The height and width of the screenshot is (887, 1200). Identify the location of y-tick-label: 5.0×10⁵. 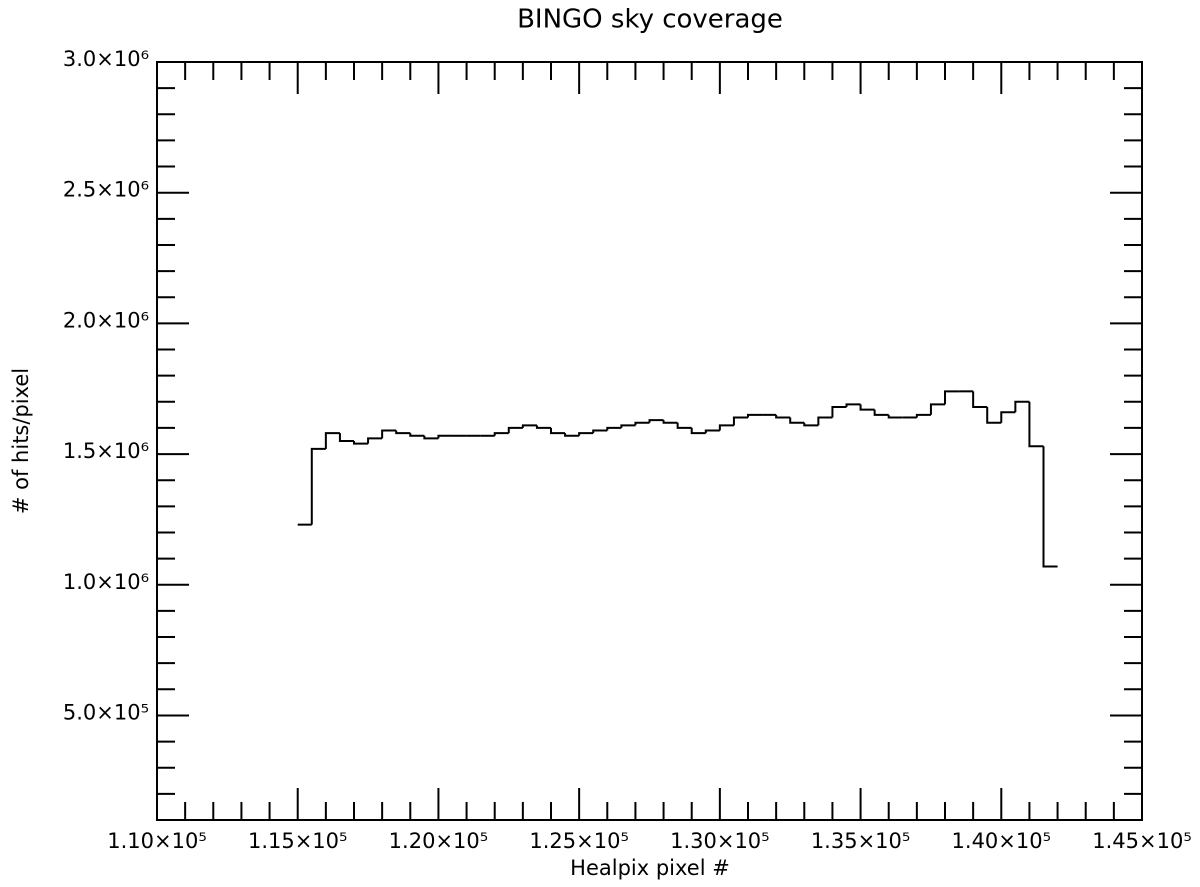
(106, 712).